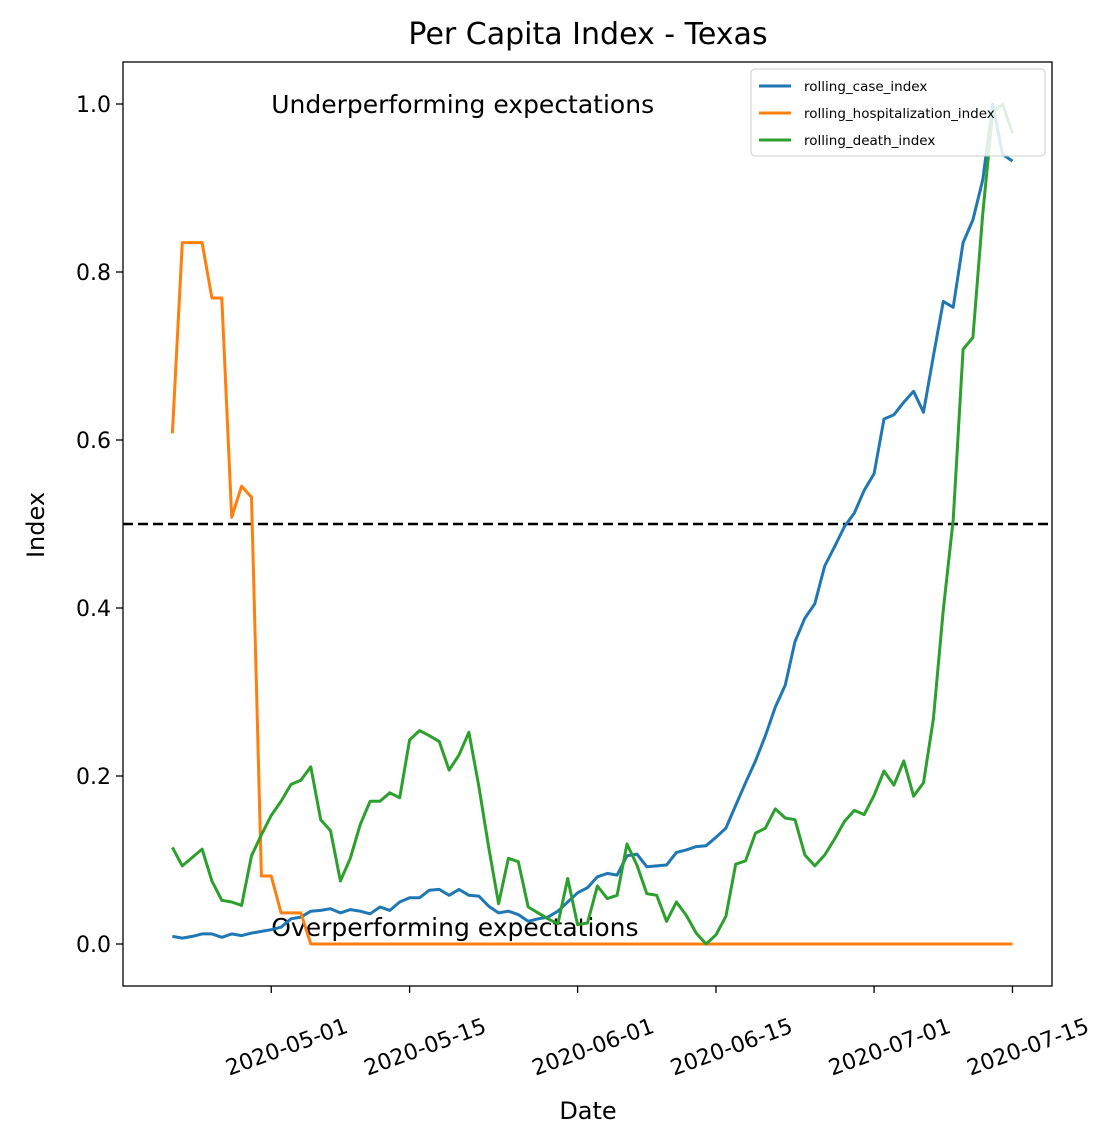 The image size is (1111, 1146). What do you see at coordinates (287, 1047) in the screenshot?
I see `x-tick-label: 2020-05-01` at bounding box center [287, 1047].